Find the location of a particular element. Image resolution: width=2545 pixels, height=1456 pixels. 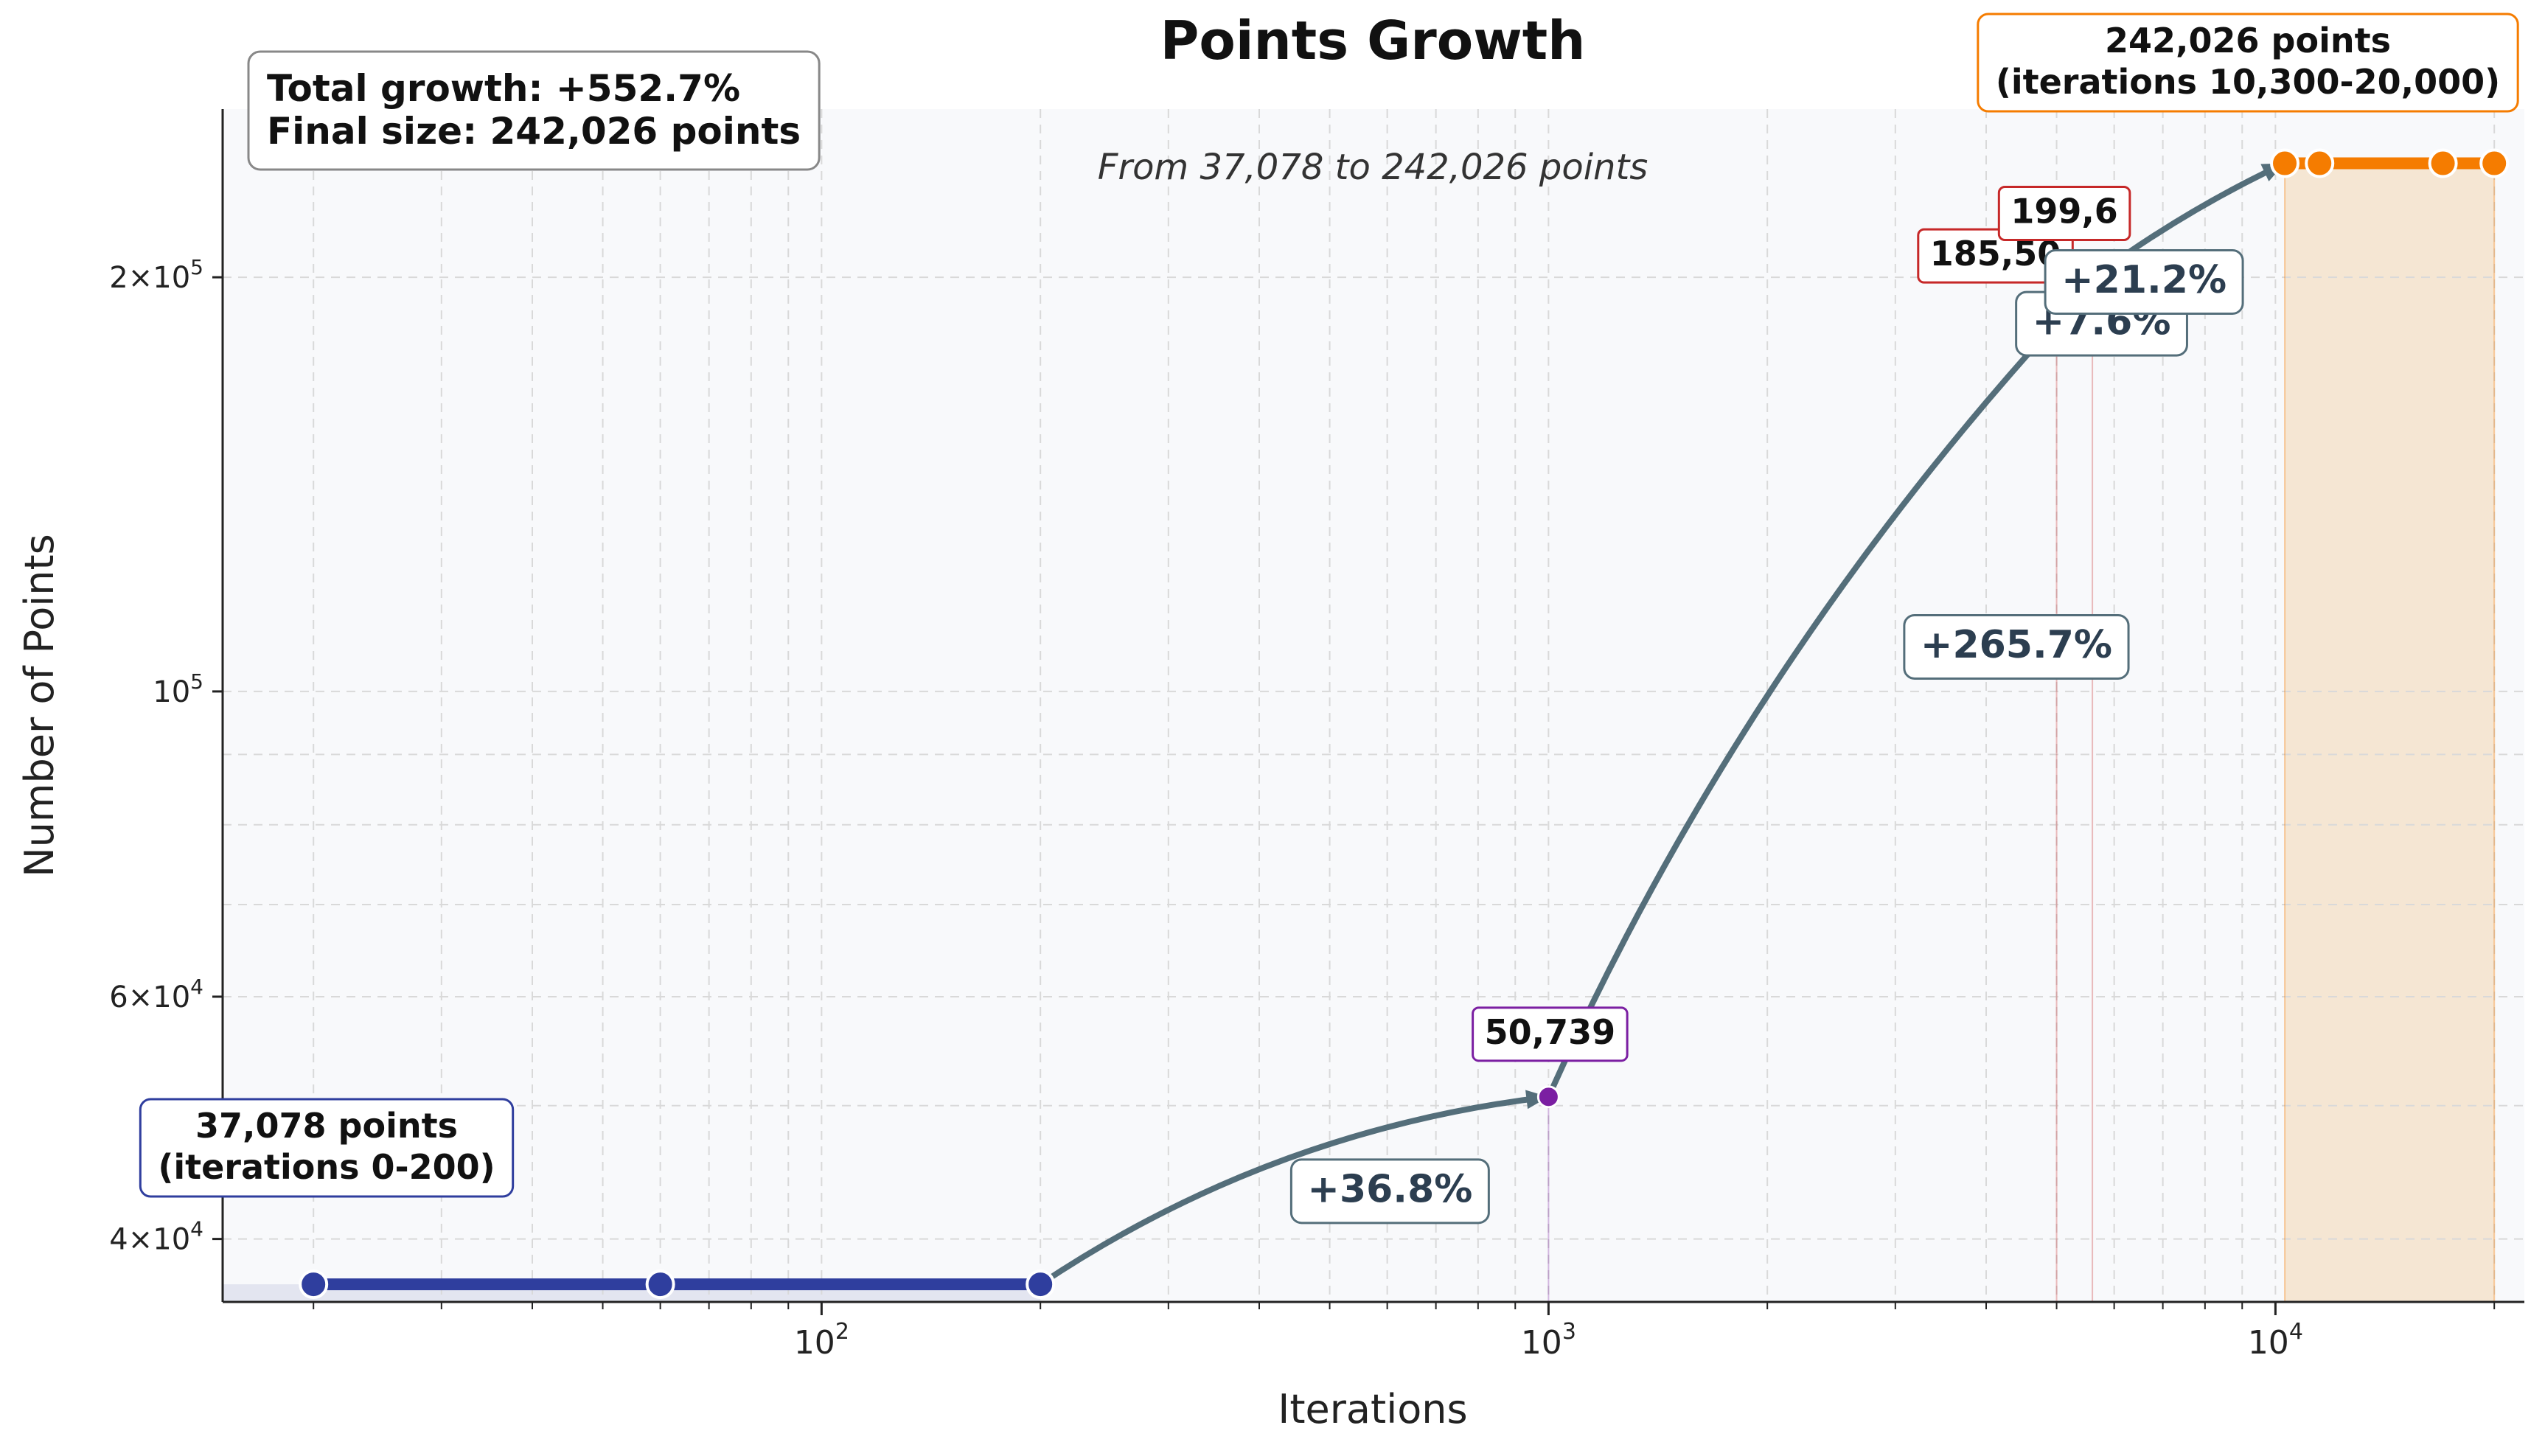

end-annotation-box-text: 242,026 points is located at coordinates (2248, 40).